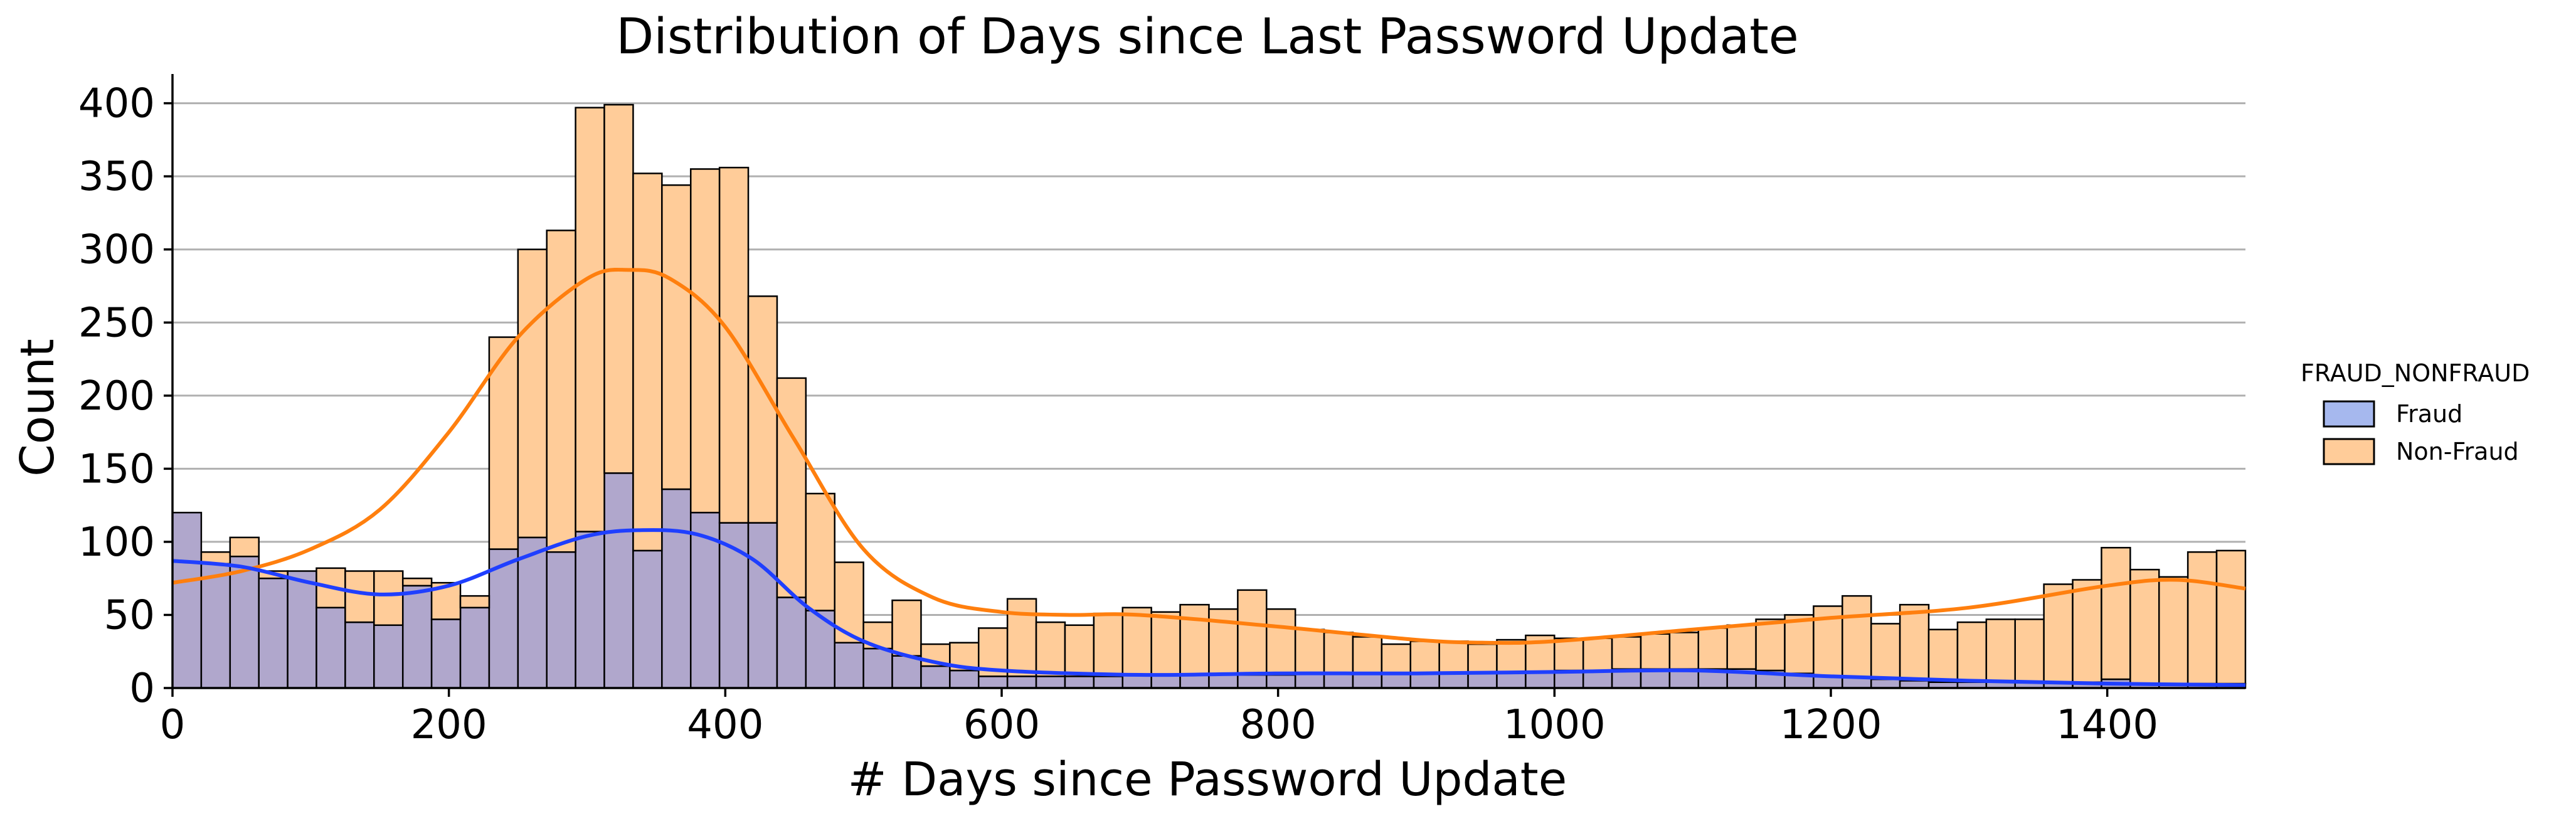 This screenshot has height=826, width=2576. What do you see at coordinates (116, 542) in the screenshot?
I see `y-tick-label-100: 100` at bounding box center [116, 542].